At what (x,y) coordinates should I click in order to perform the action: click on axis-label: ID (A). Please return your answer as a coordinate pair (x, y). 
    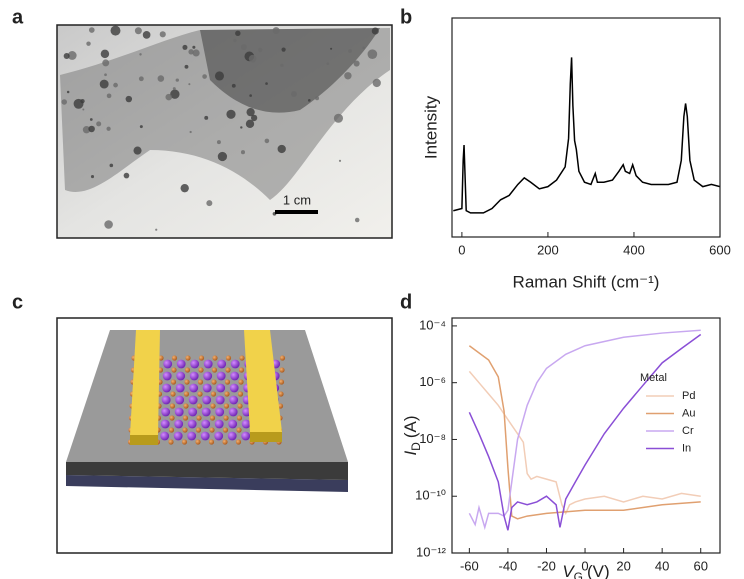
    Looking at the image, I should click on (412, 435).